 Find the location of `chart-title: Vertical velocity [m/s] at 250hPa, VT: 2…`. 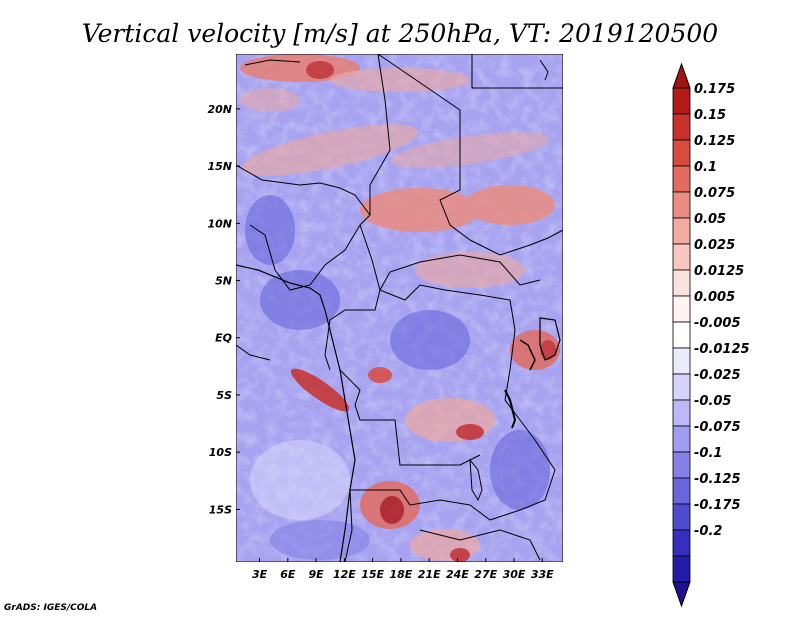

chart-title: Vertical velocity [m/s] at 250hPa, VT: 2… is located at coordinates (400, 33).